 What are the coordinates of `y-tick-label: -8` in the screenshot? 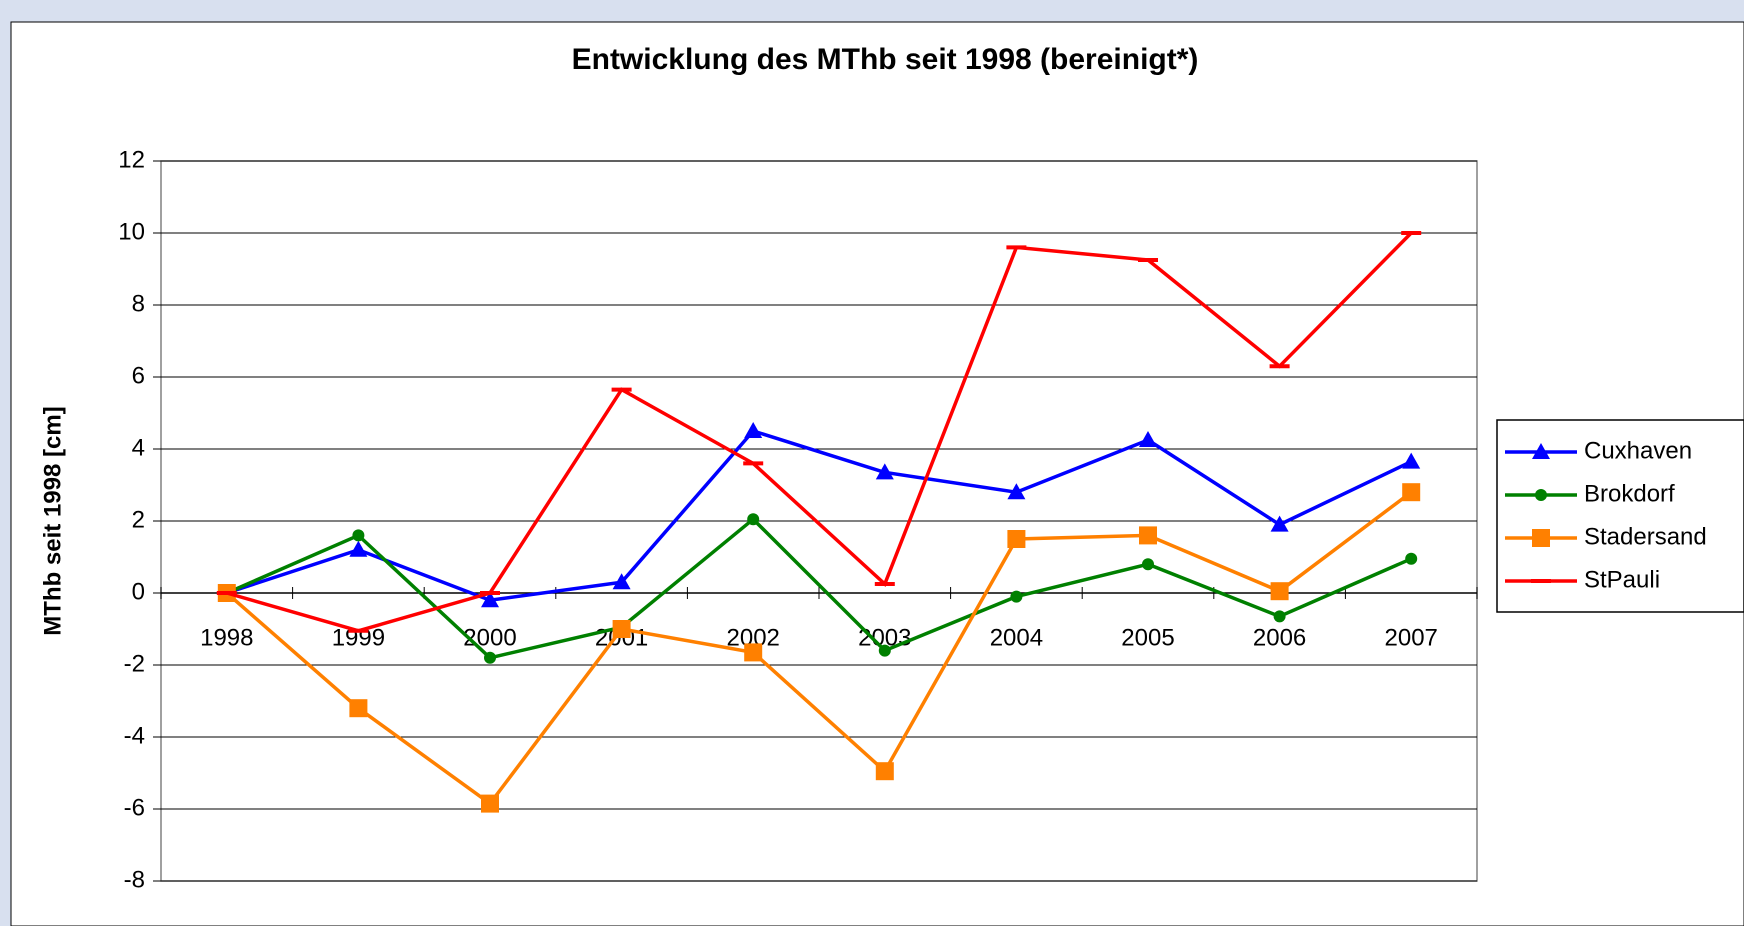 It's located at (134, 879).